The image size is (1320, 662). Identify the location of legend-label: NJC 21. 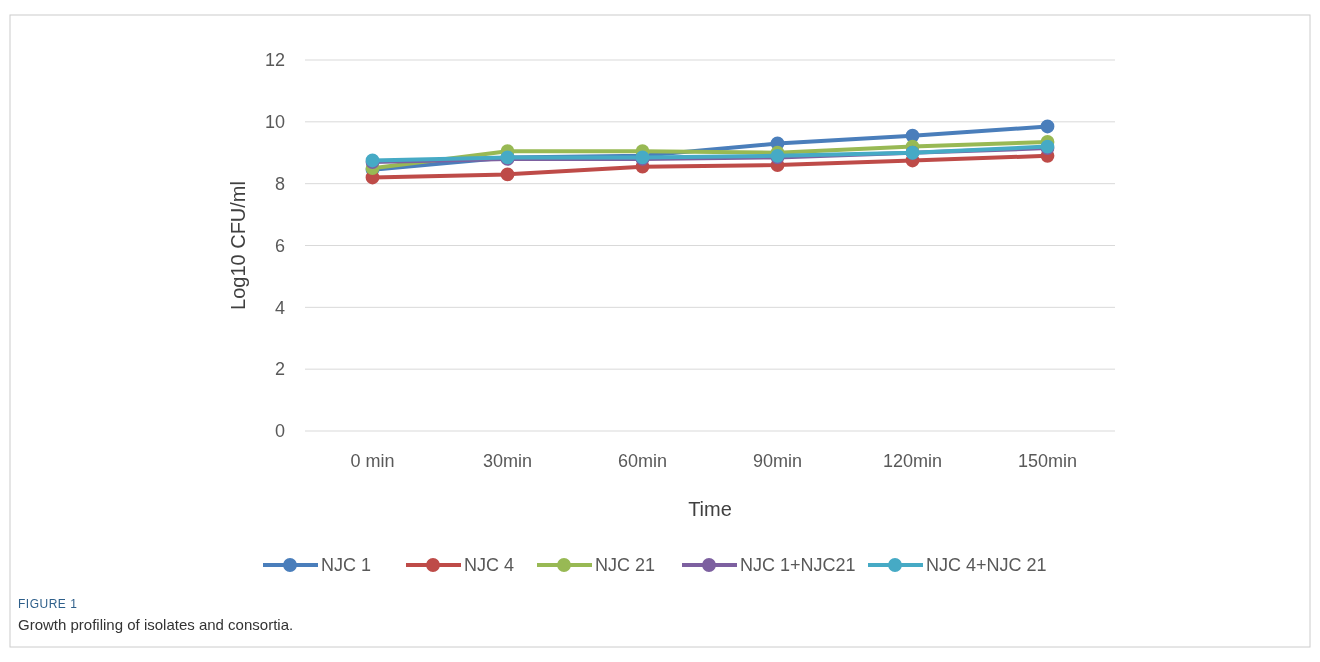
(625, 565).